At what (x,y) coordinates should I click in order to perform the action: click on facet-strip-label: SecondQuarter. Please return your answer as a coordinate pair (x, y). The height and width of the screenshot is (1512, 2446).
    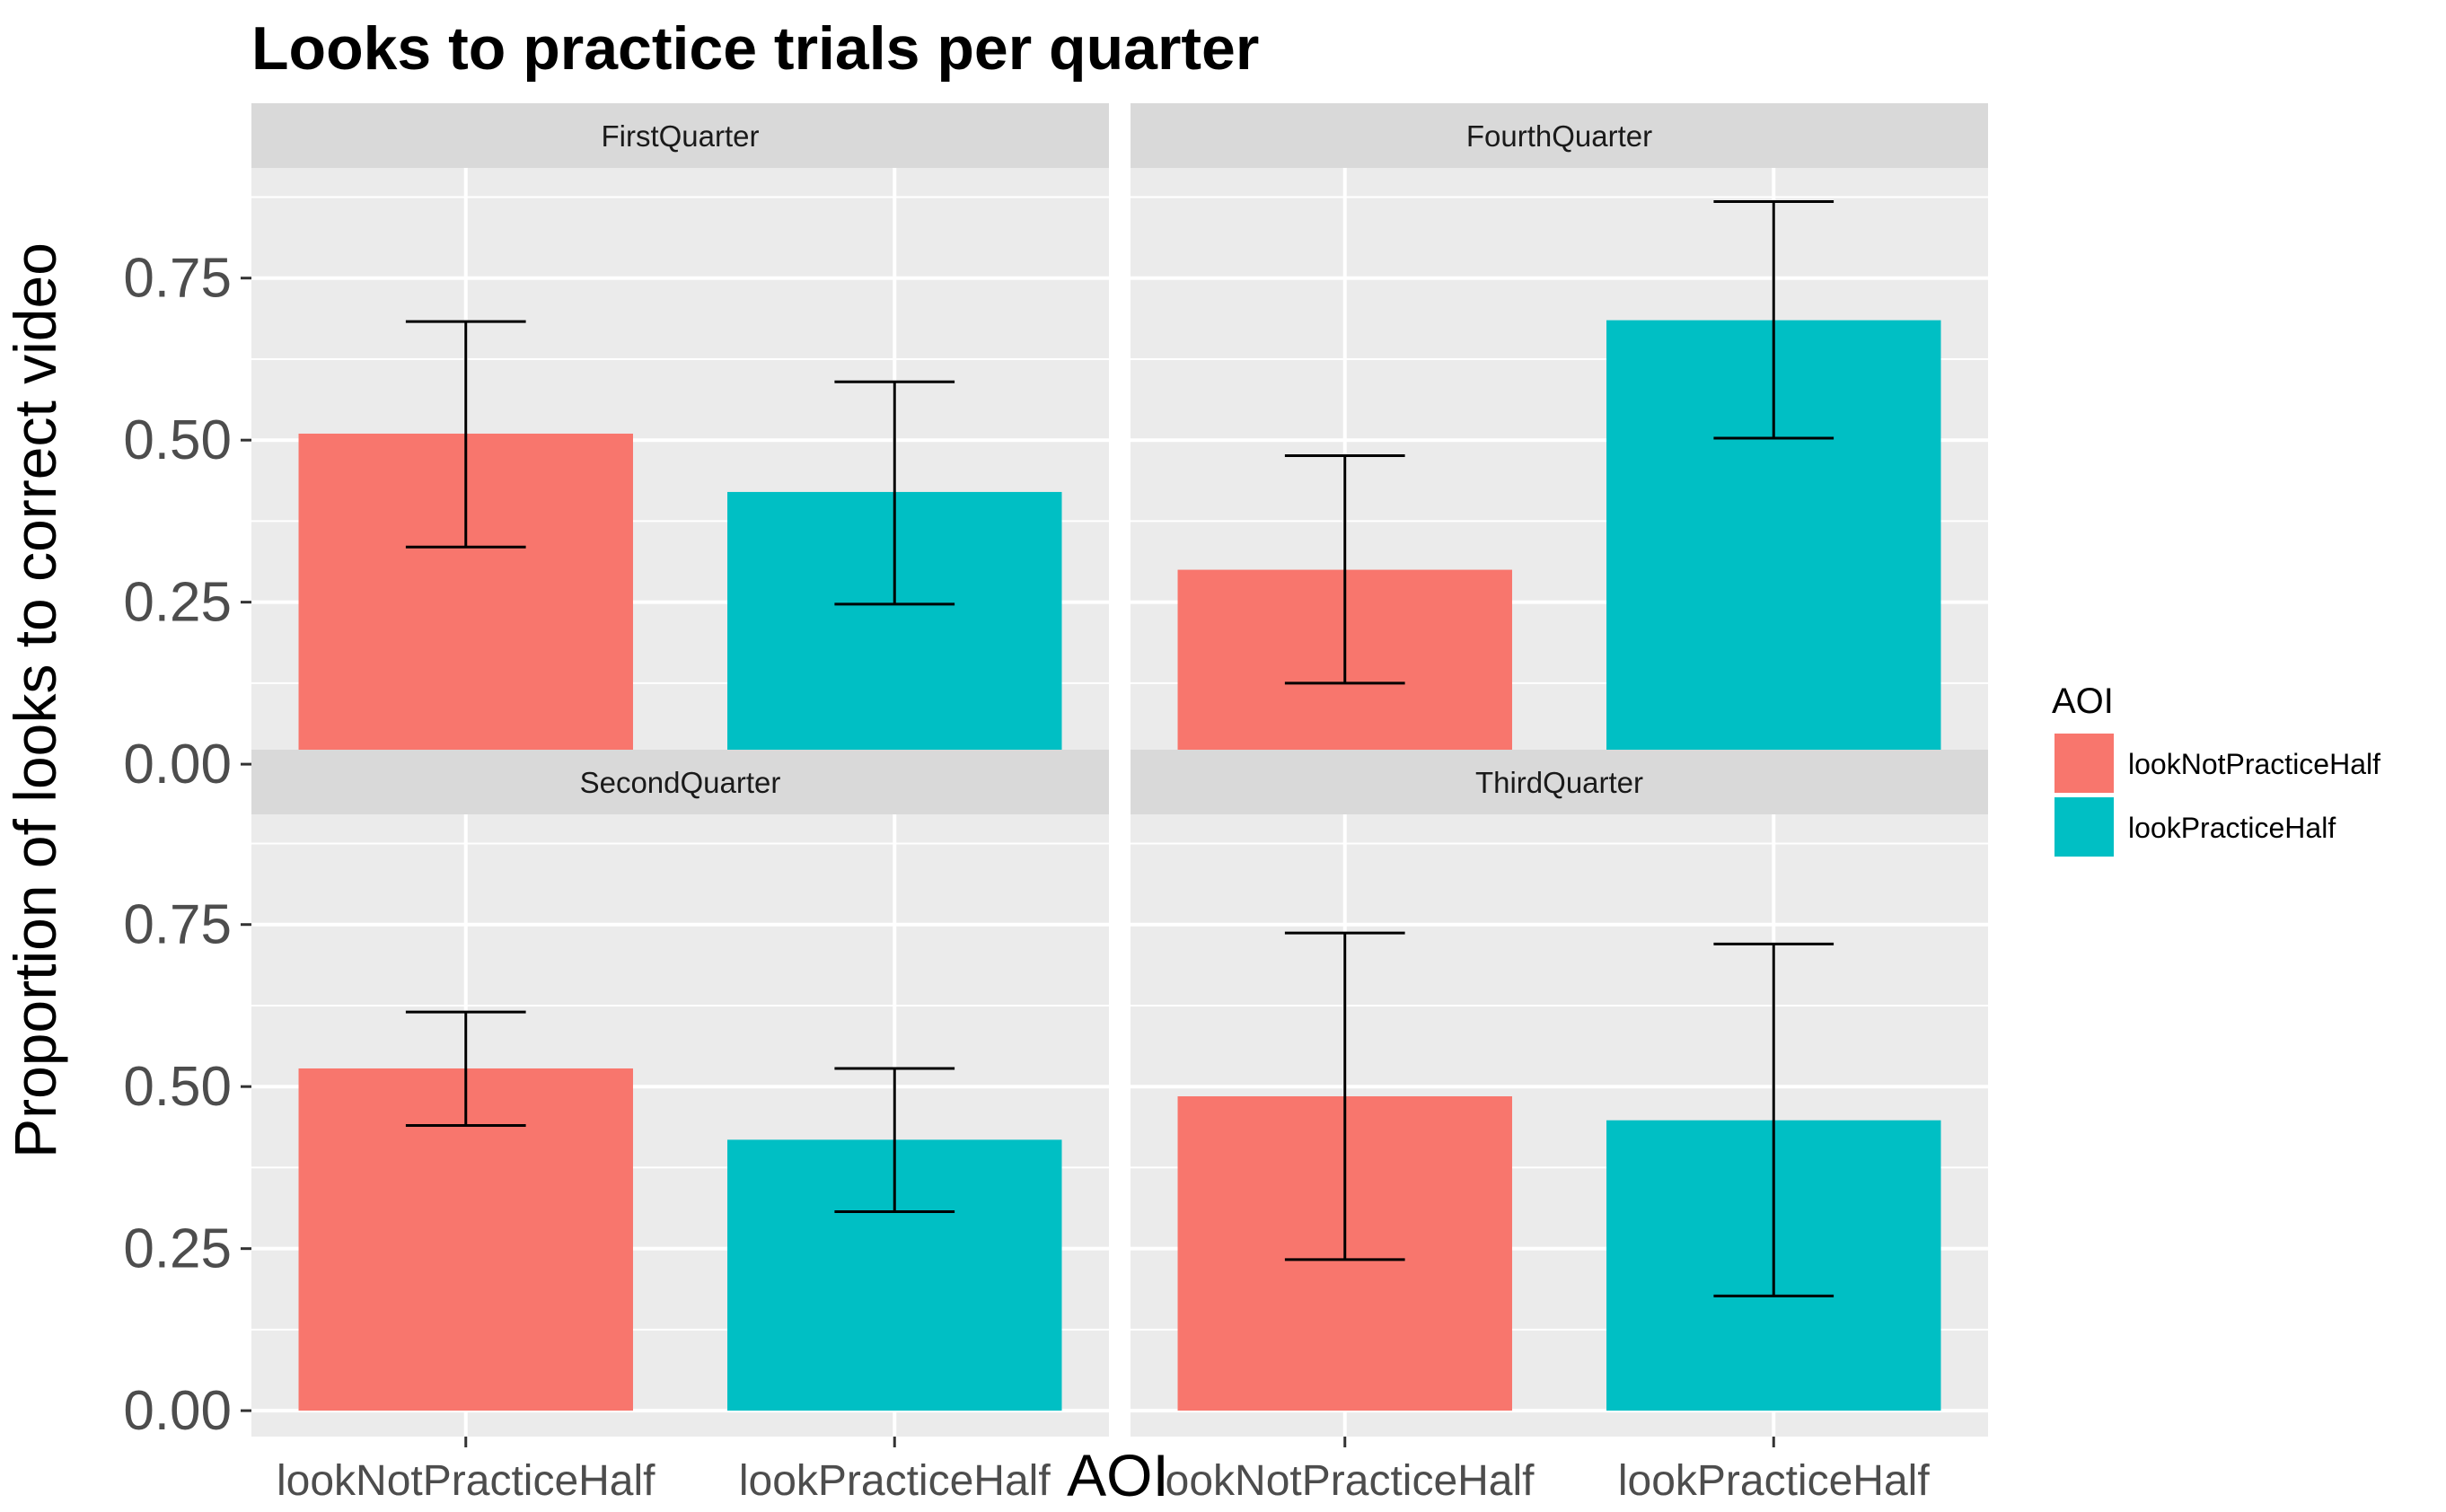
    Looking at the image, I should click on (680, 782).